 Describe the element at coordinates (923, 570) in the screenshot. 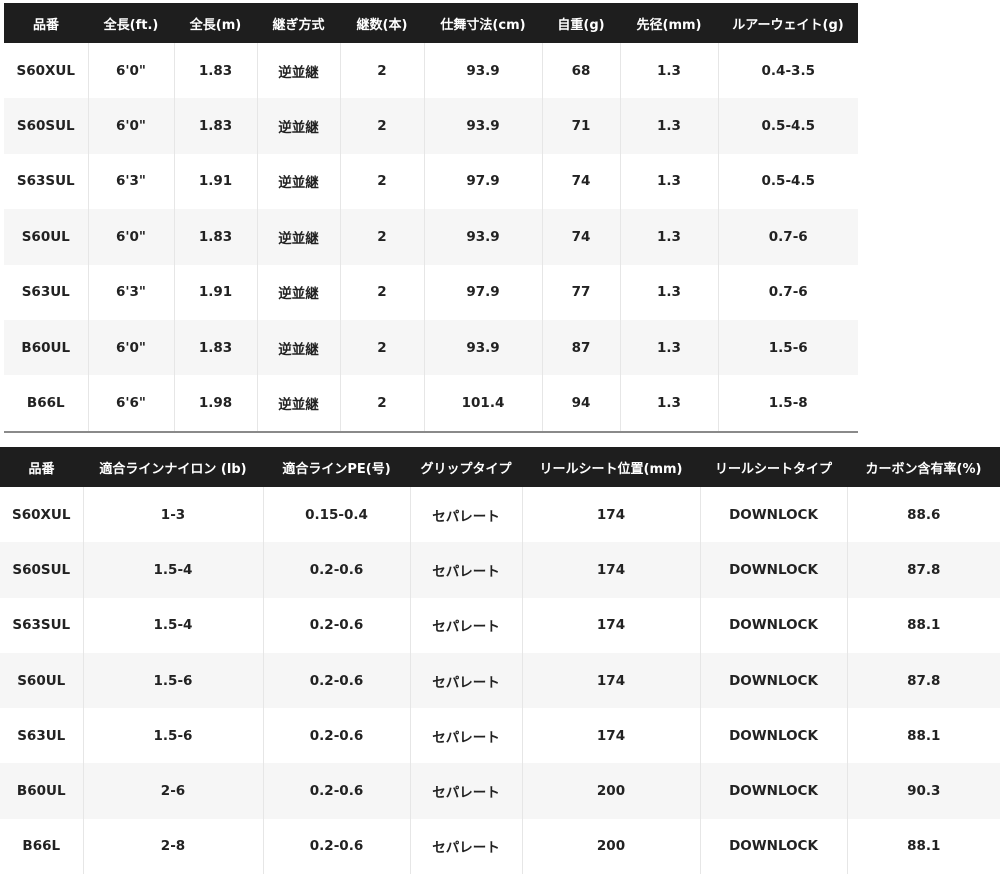

I see `table-cell: 87.8` at that location.